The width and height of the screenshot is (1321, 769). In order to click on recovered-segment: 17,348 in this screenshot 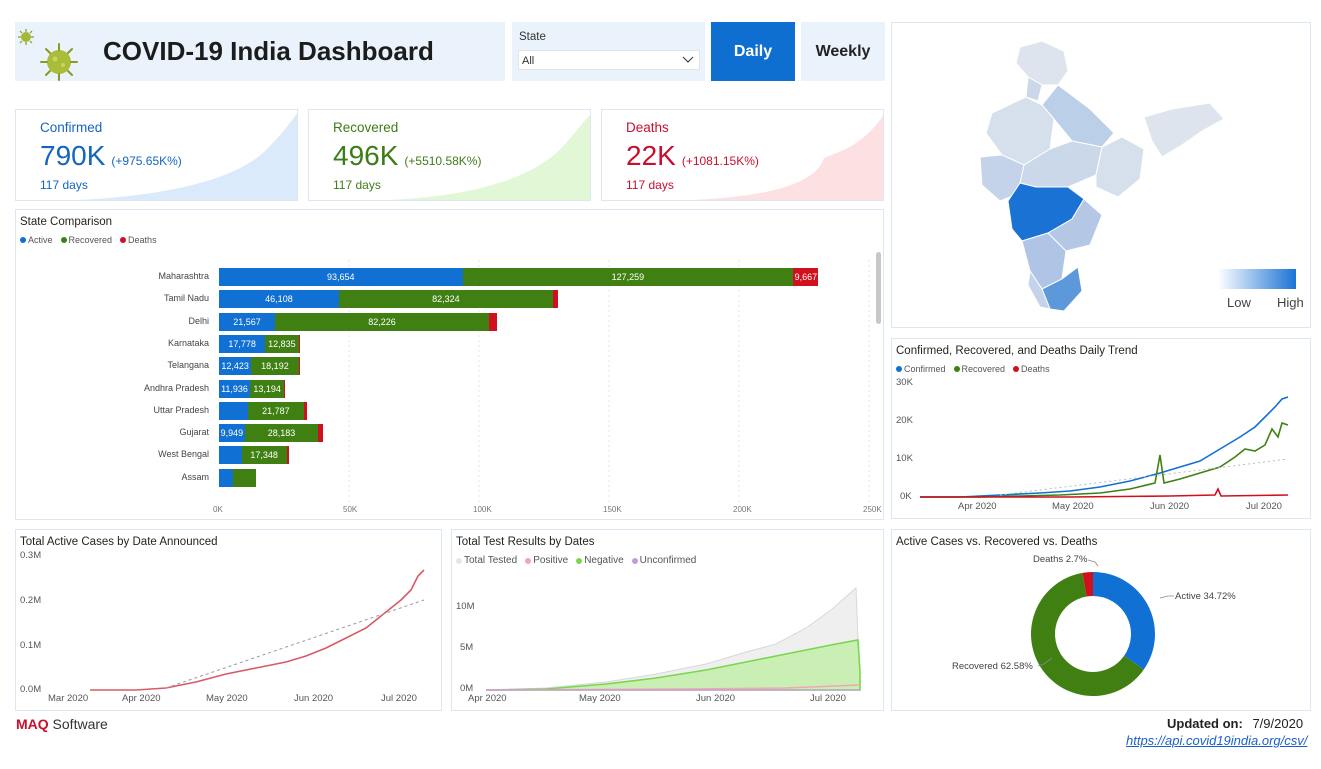, I will do `click(264, 455)`.